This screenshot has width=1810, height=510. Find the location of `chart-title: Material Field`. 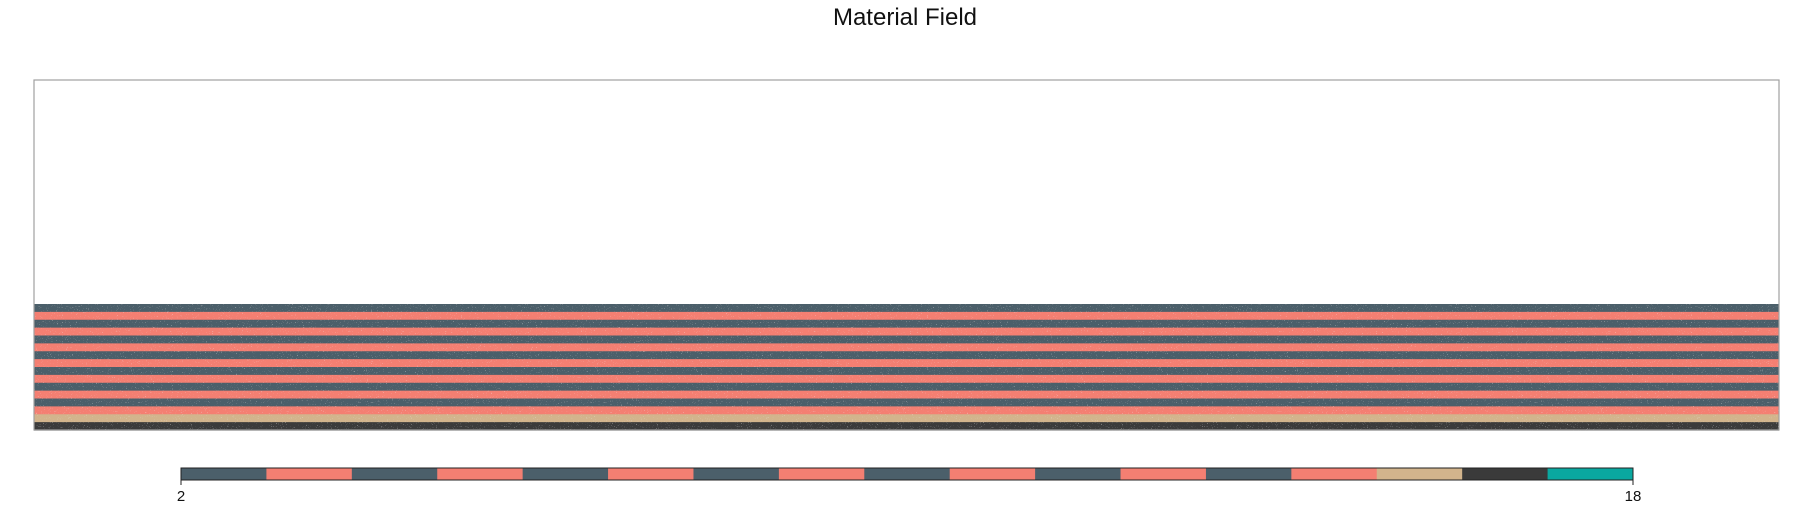

chart-title: Material Field is located at coordinates (905, 17).